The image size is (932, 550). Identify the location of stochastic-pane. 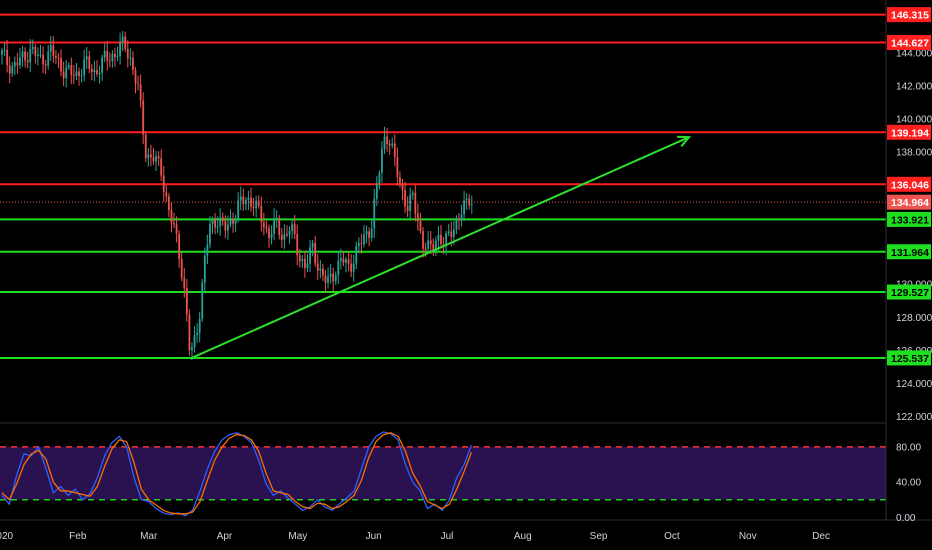
(443, 474).